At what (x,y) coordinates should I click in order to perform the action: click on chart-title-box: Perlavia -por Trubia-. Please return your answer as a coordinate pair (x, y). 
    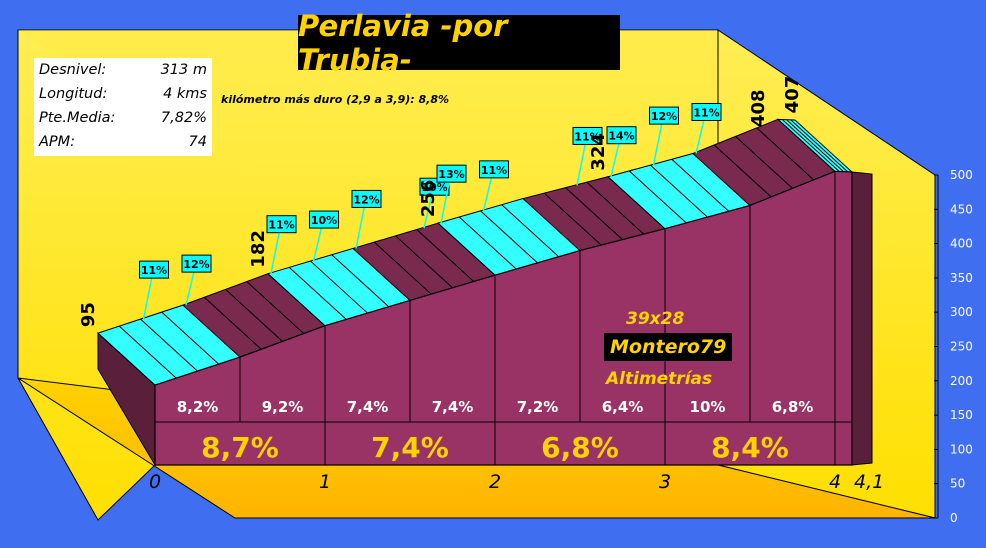
    Looking at the image, I should click on (459, 43).